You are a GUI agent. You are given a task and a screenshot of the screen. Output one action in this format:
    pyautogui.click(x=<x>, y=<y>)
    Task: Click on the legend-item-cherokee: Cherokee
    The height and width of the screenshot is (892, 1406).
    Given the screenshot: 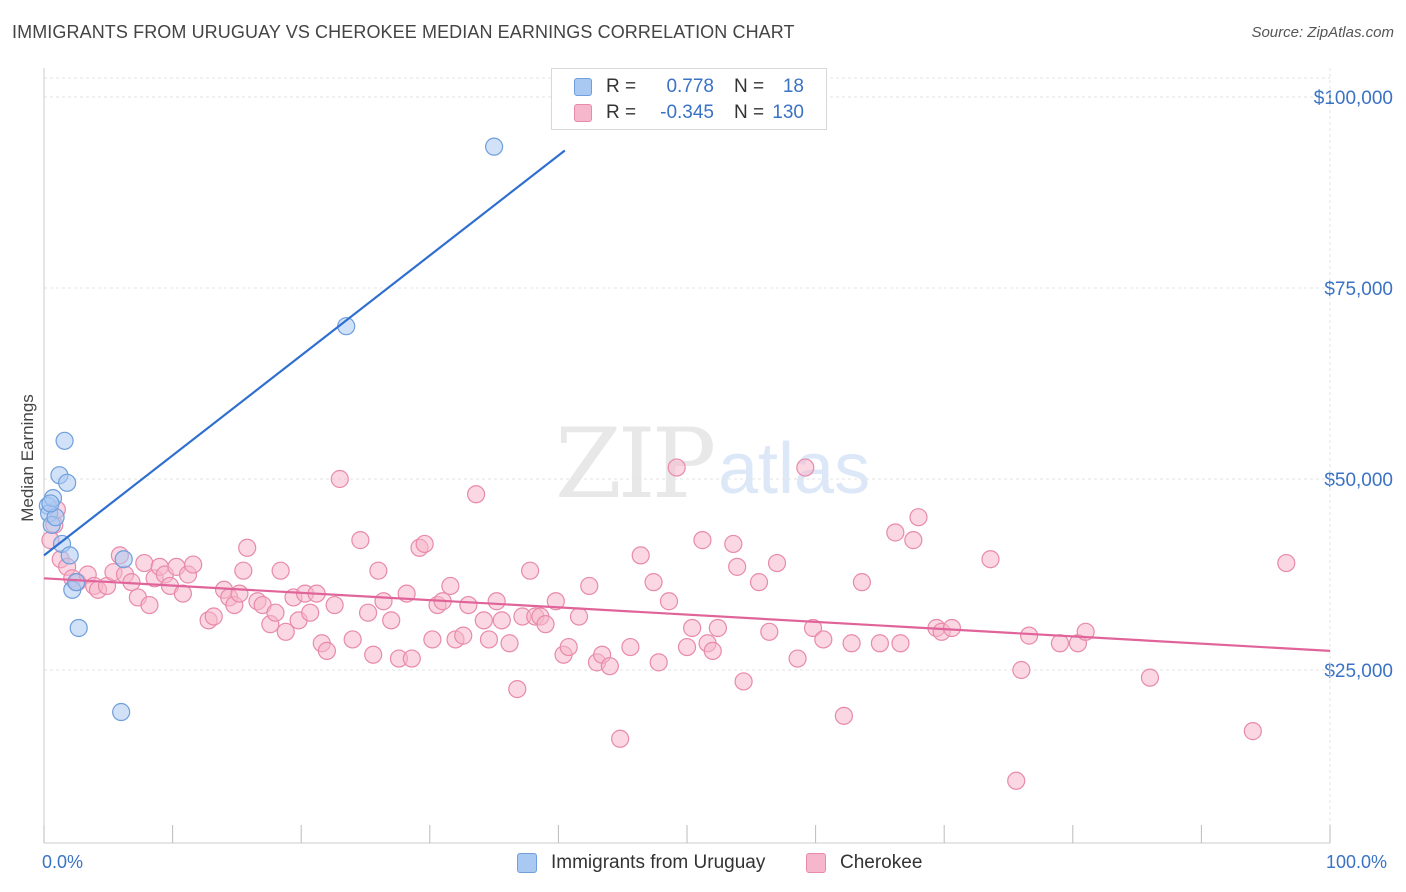 What is the action you would take?
    pyautogui.click(x=864, y=863)
    